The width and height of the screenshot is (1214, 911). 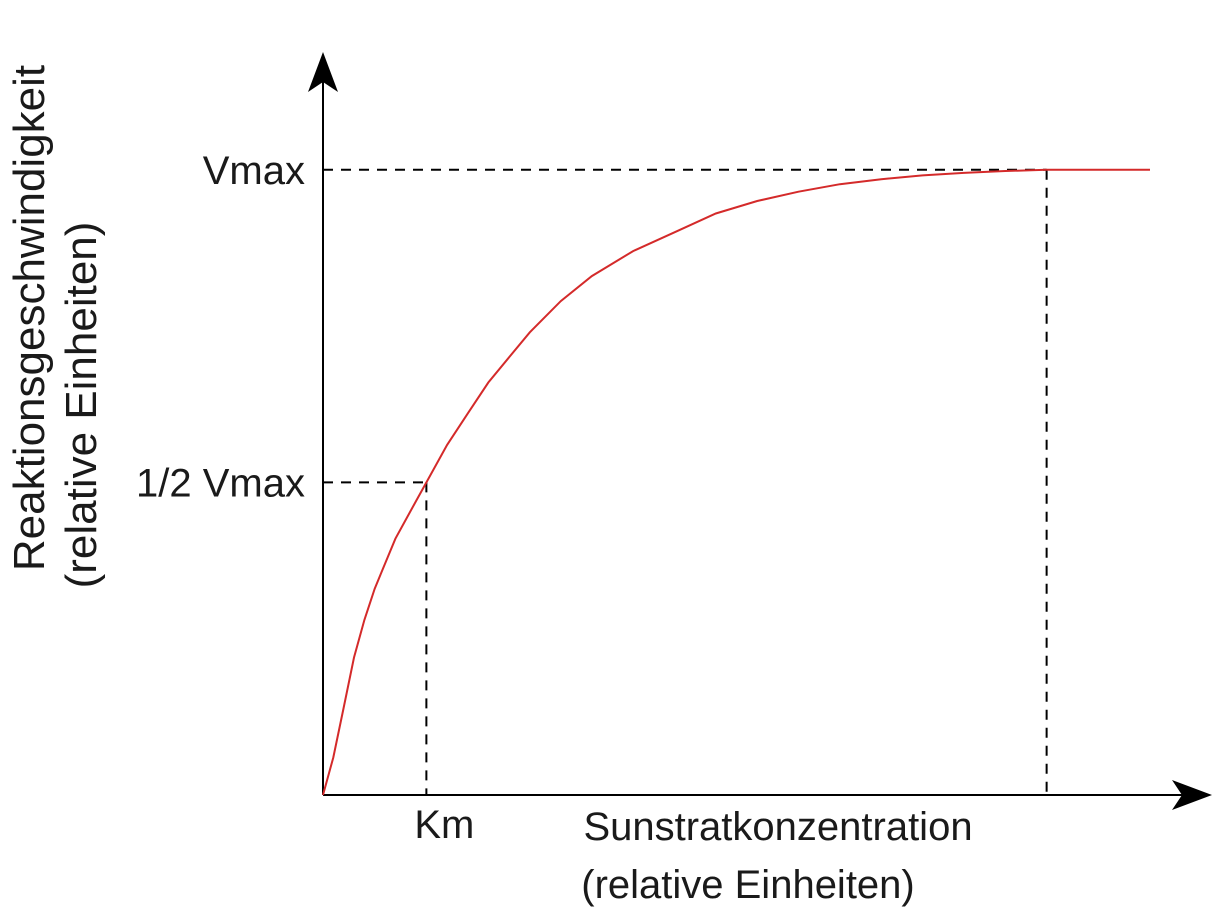 I want to click on y-tick-label-vmax: Vmax, so click(x=254, y=171).